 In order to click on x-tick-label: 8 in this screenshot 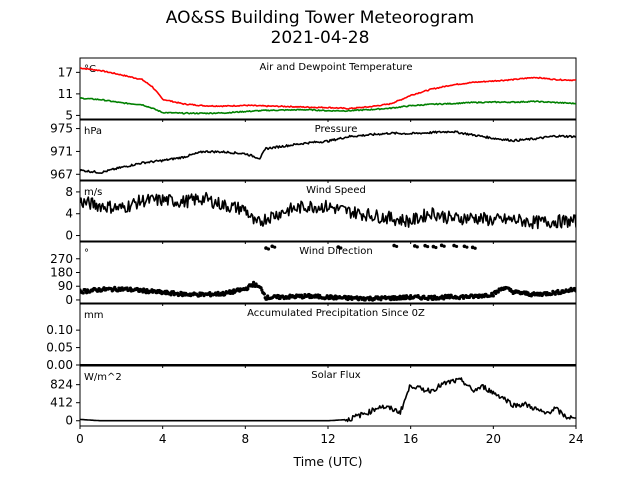, I will do `click(246, 439)`.